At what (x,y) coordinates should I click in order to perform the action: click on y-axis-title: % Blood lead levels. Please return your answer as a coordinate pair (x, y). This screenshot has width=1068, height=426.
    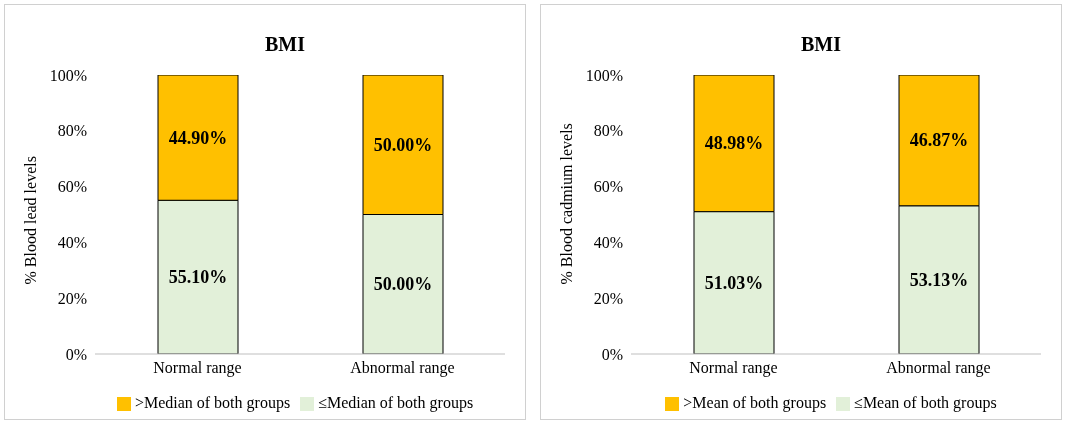
    Looking at the image, I should click on (30, 220).